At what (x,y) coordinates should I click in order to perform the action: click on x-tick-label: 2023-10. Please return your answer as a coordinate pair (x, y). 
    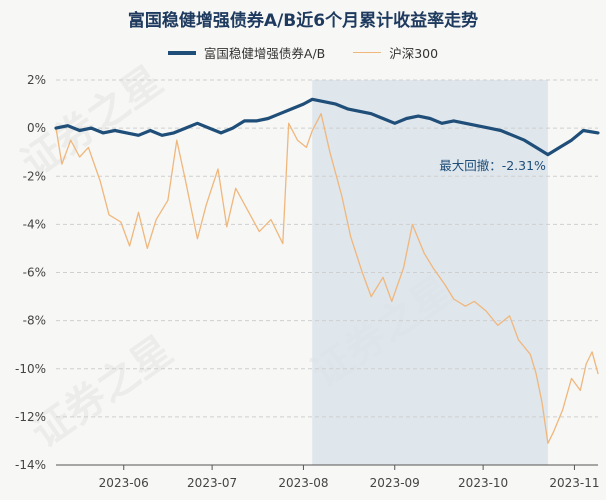
    Looking at the image, I should click on (483, 483).